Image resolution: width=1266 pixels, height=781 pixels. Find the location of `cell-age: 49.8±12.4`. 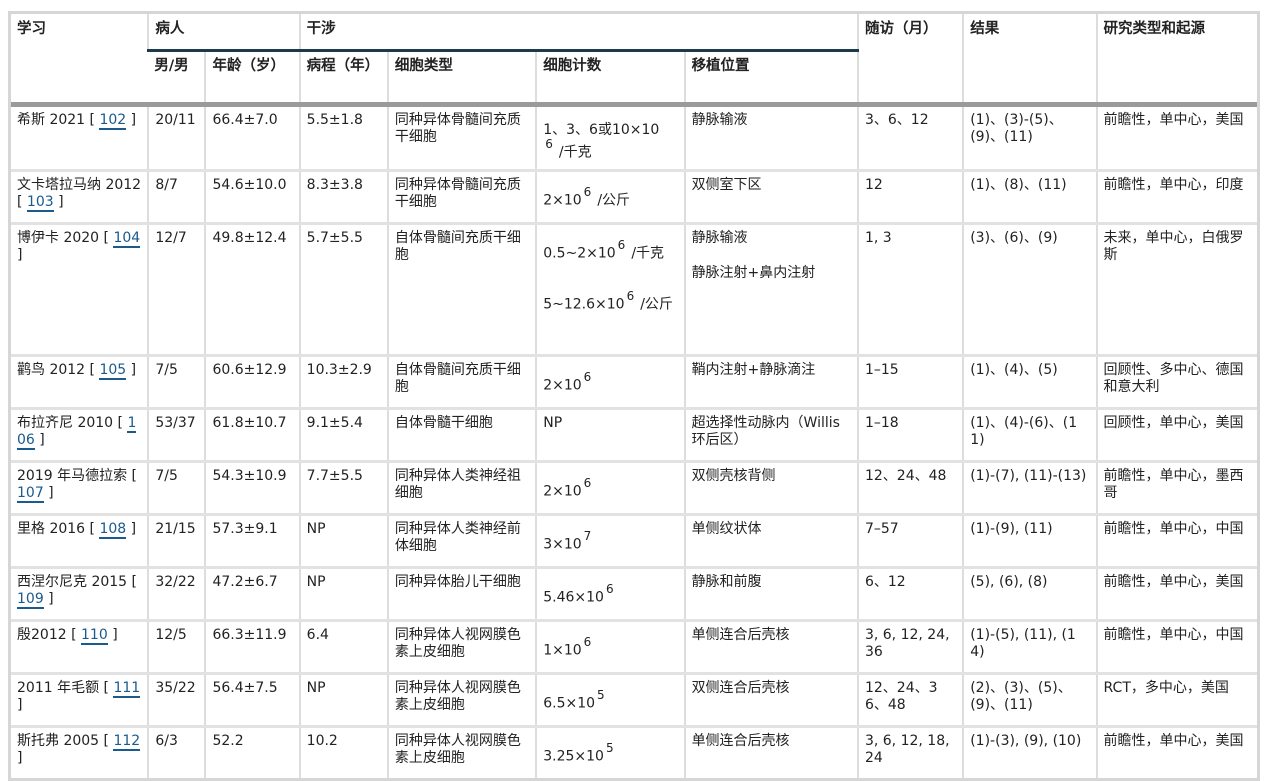

cell-age: 49.8±12.4 is located at coordinates (252, 289).